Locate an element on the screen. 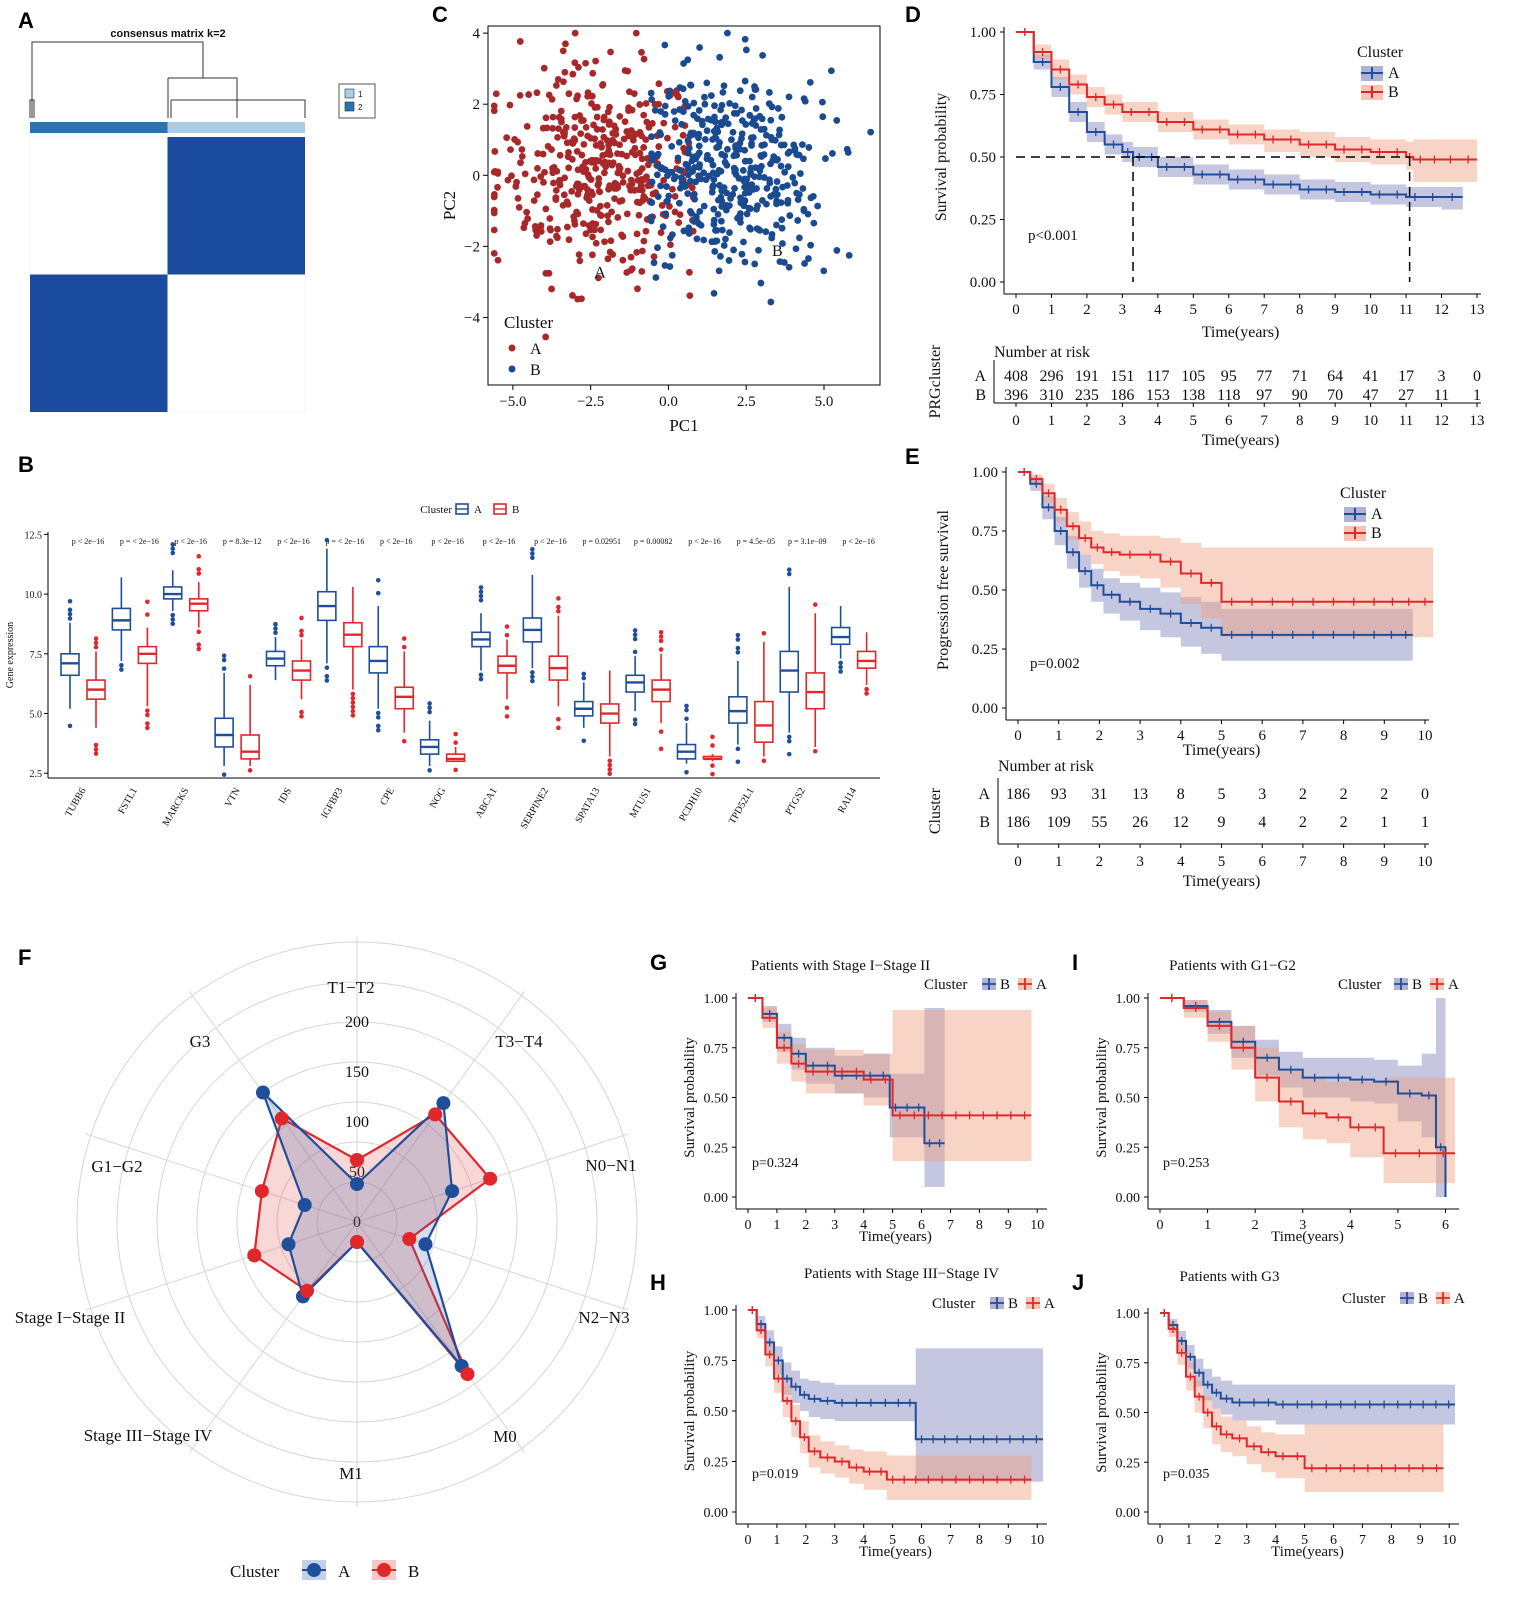 Image resolution: width=1527 pixels, height=1606 pixels. x-tick-label: 4 is located at coordinates (863, 1225).